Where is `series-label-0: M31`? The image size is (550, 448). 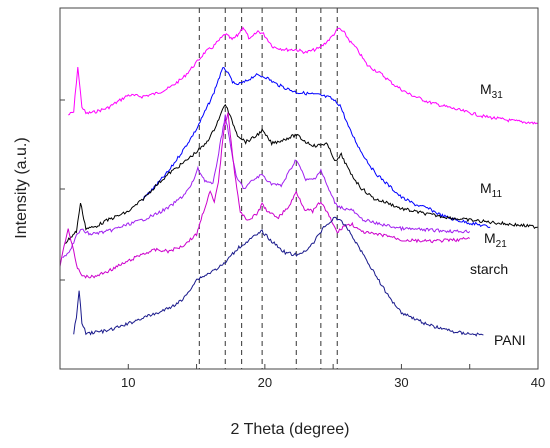 series-label-0: M31 is located at coordinates (491, 91).